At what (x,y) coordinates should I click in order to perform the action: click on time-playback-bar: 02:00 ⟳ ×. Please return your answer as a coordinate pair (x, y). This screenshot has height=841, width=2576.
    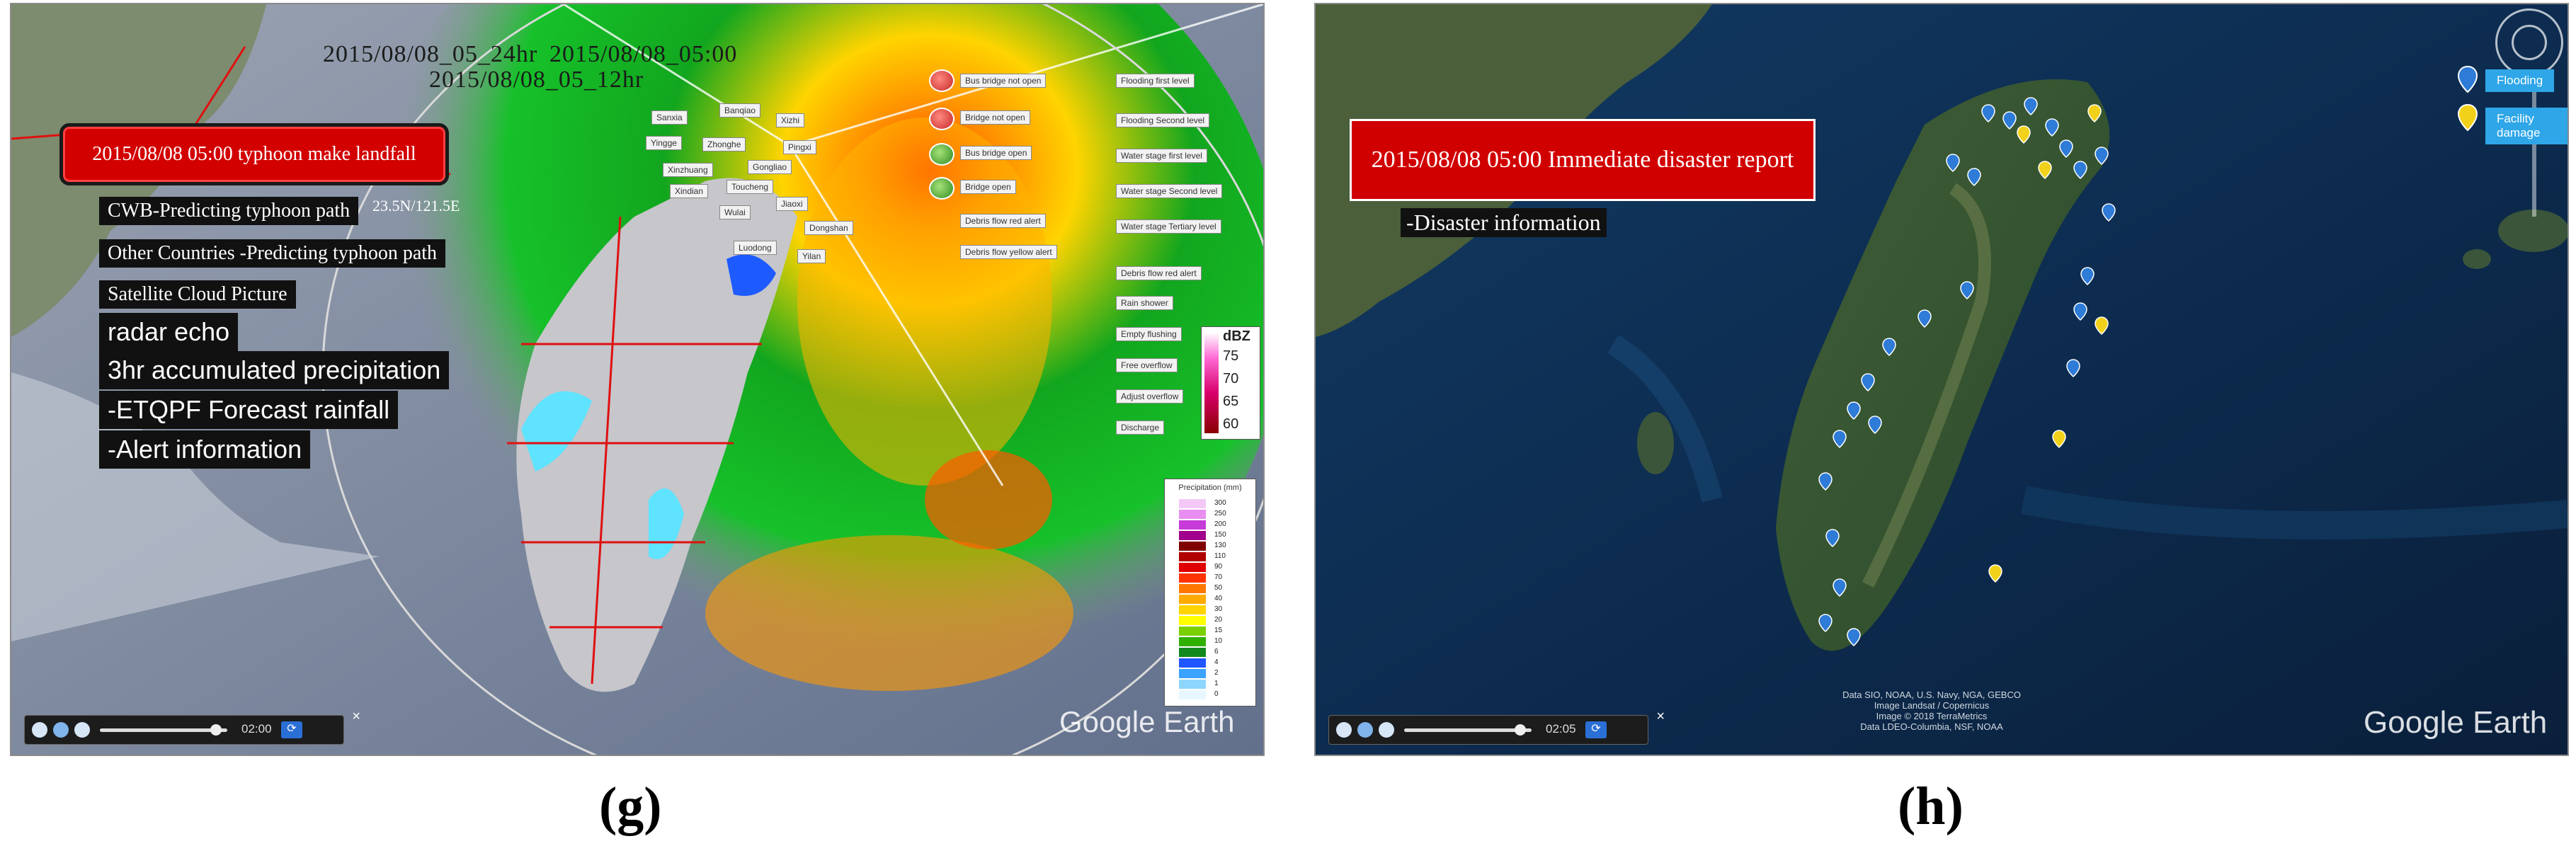
    Looking at the image, I should click on (192, 727).